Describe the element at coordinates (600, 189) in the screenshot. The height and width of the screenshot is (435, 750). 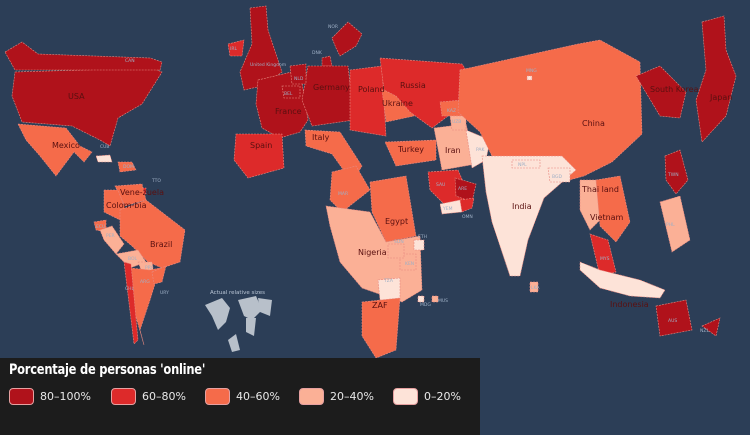
I see `country-label: Thai land` at that location.